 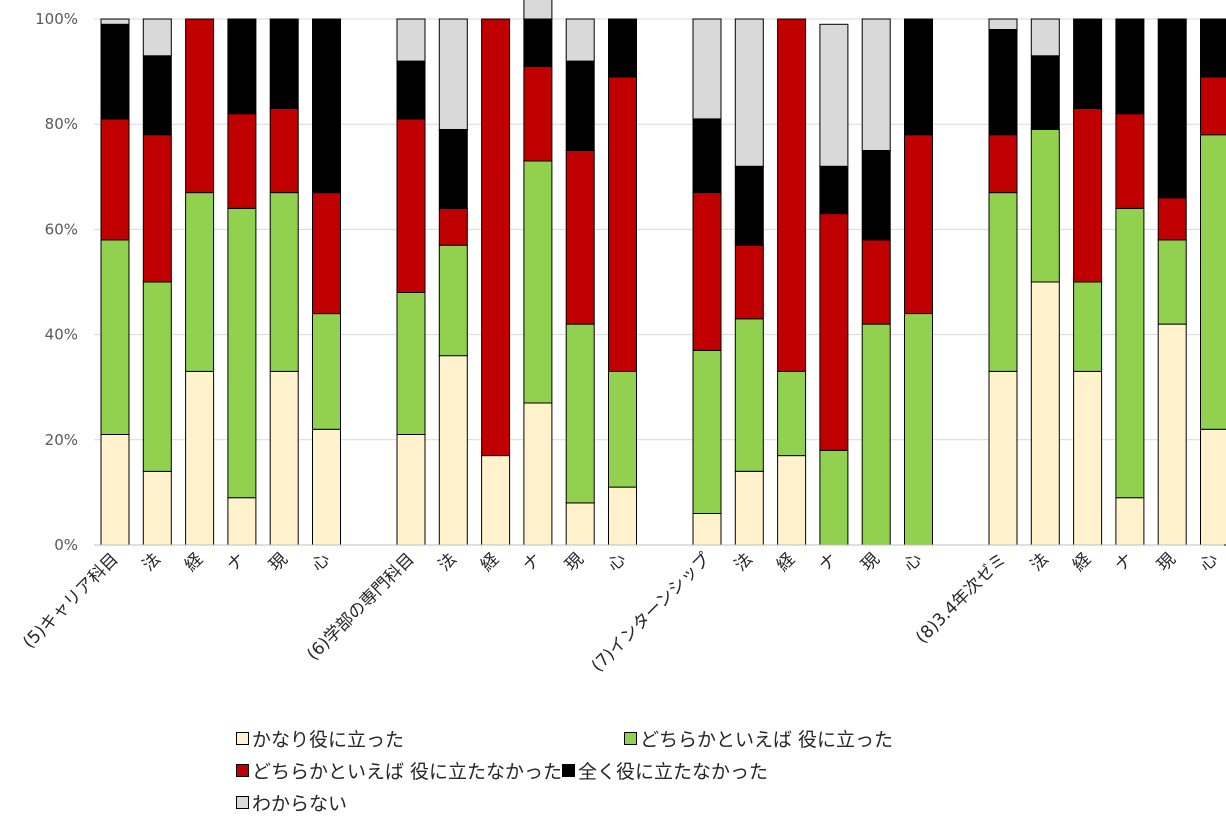 I want to click on legend-item-somewhat-not-useful: どちらかといえば 役に立たなかった, so click(x=399, y=770).